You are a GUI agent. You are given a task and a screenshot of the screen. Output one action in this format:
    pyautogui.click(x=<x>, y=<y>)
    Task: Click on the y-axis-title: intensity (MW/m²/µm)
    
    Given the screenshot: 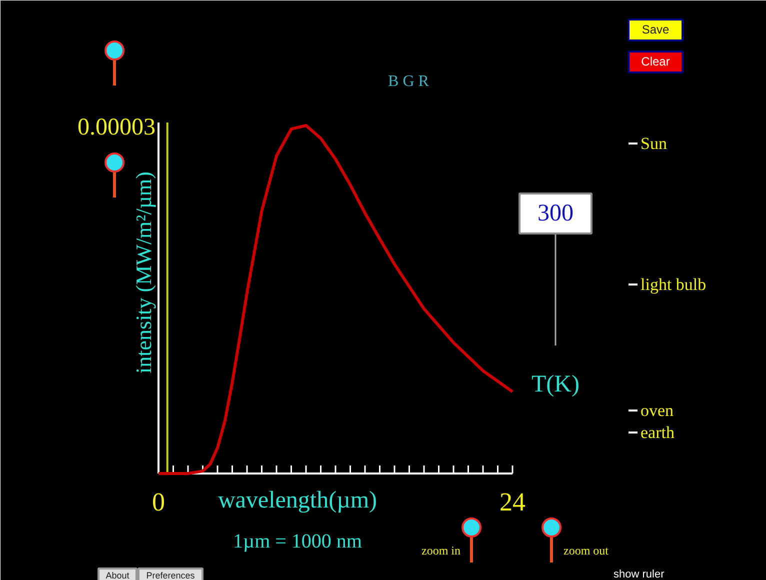 What is the action you would take?
    pyautogui.click(x=143, y=273)
    